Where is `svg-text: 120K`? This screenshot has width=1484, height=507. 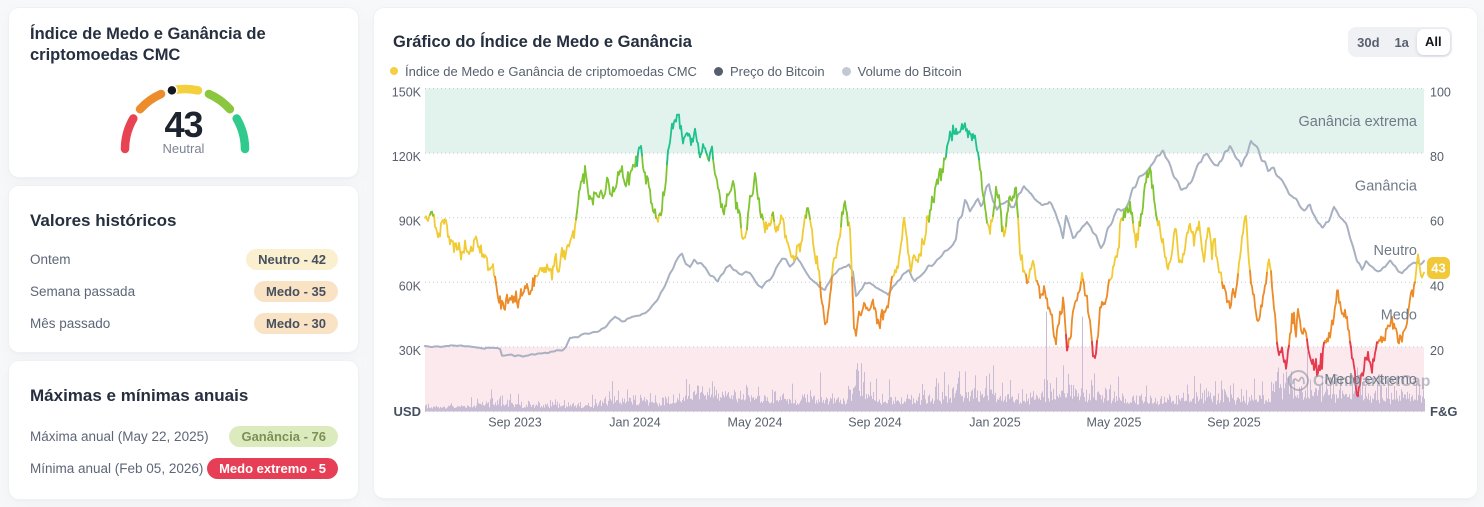
svg-text: 120K is located at coordinates (407, 157).